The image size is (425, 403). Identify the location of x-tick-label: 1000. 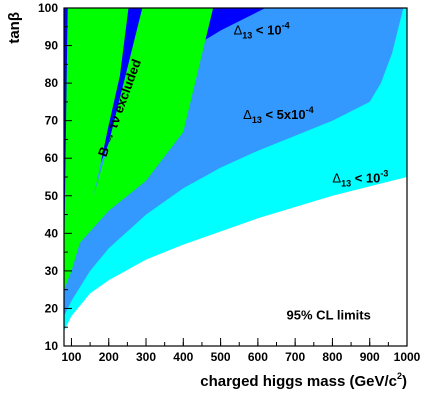
(407, 357).